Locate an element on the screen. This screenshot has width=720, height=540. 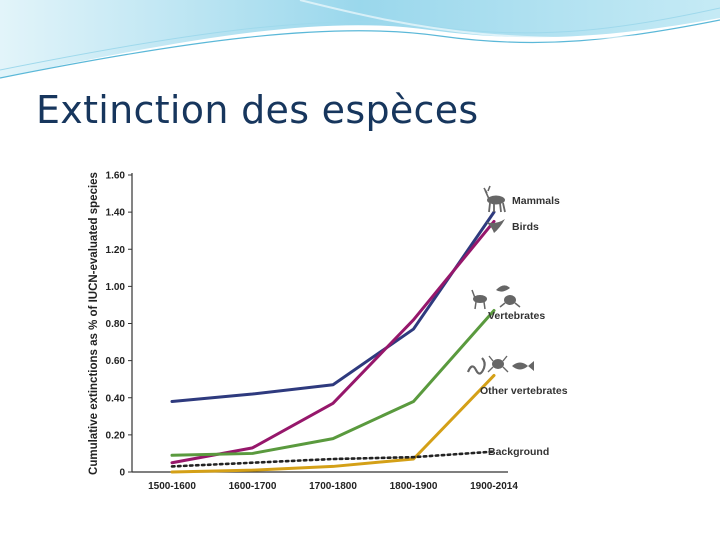
x-tick-label: 1900-2014 is located at coordinates (494, 486).